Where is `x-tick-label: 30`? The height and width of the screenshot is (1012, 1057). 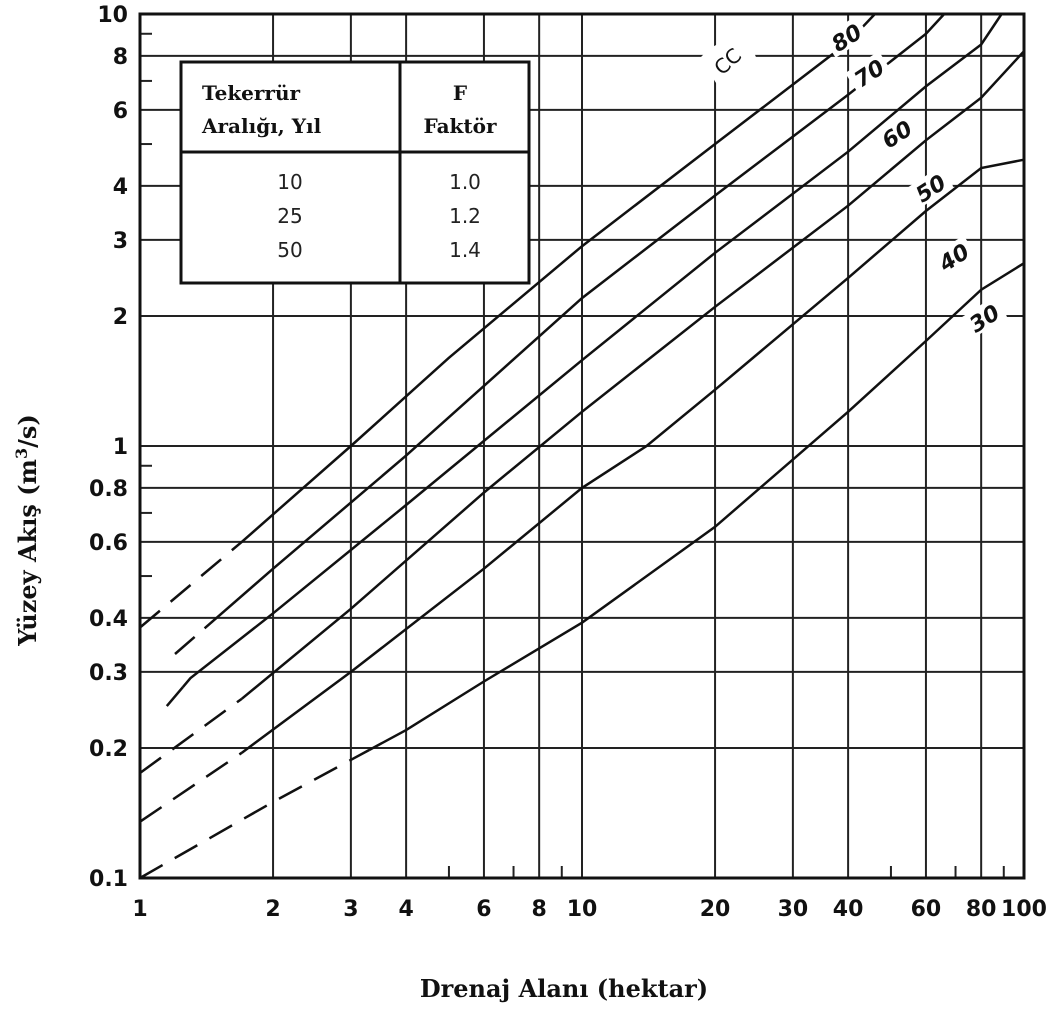 x-tick-label: 30 is located at coordinates (793, 909).